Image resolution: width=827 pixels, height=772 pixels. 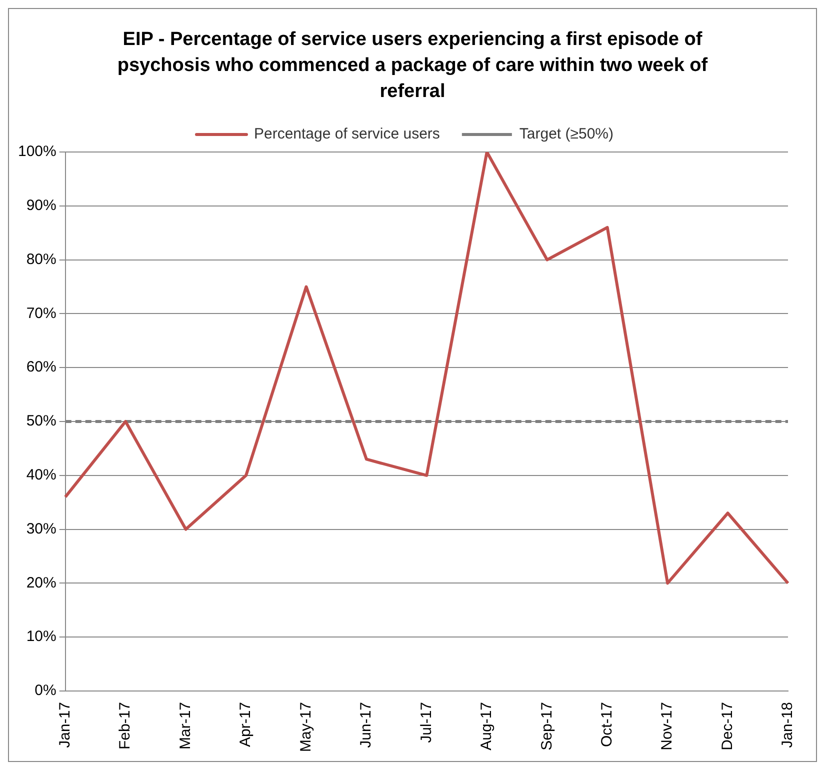 What do you see at coordinates (41, 205) in the screenshot?
I see `y-tick-label: 90%` at bounding box center [41, 205].